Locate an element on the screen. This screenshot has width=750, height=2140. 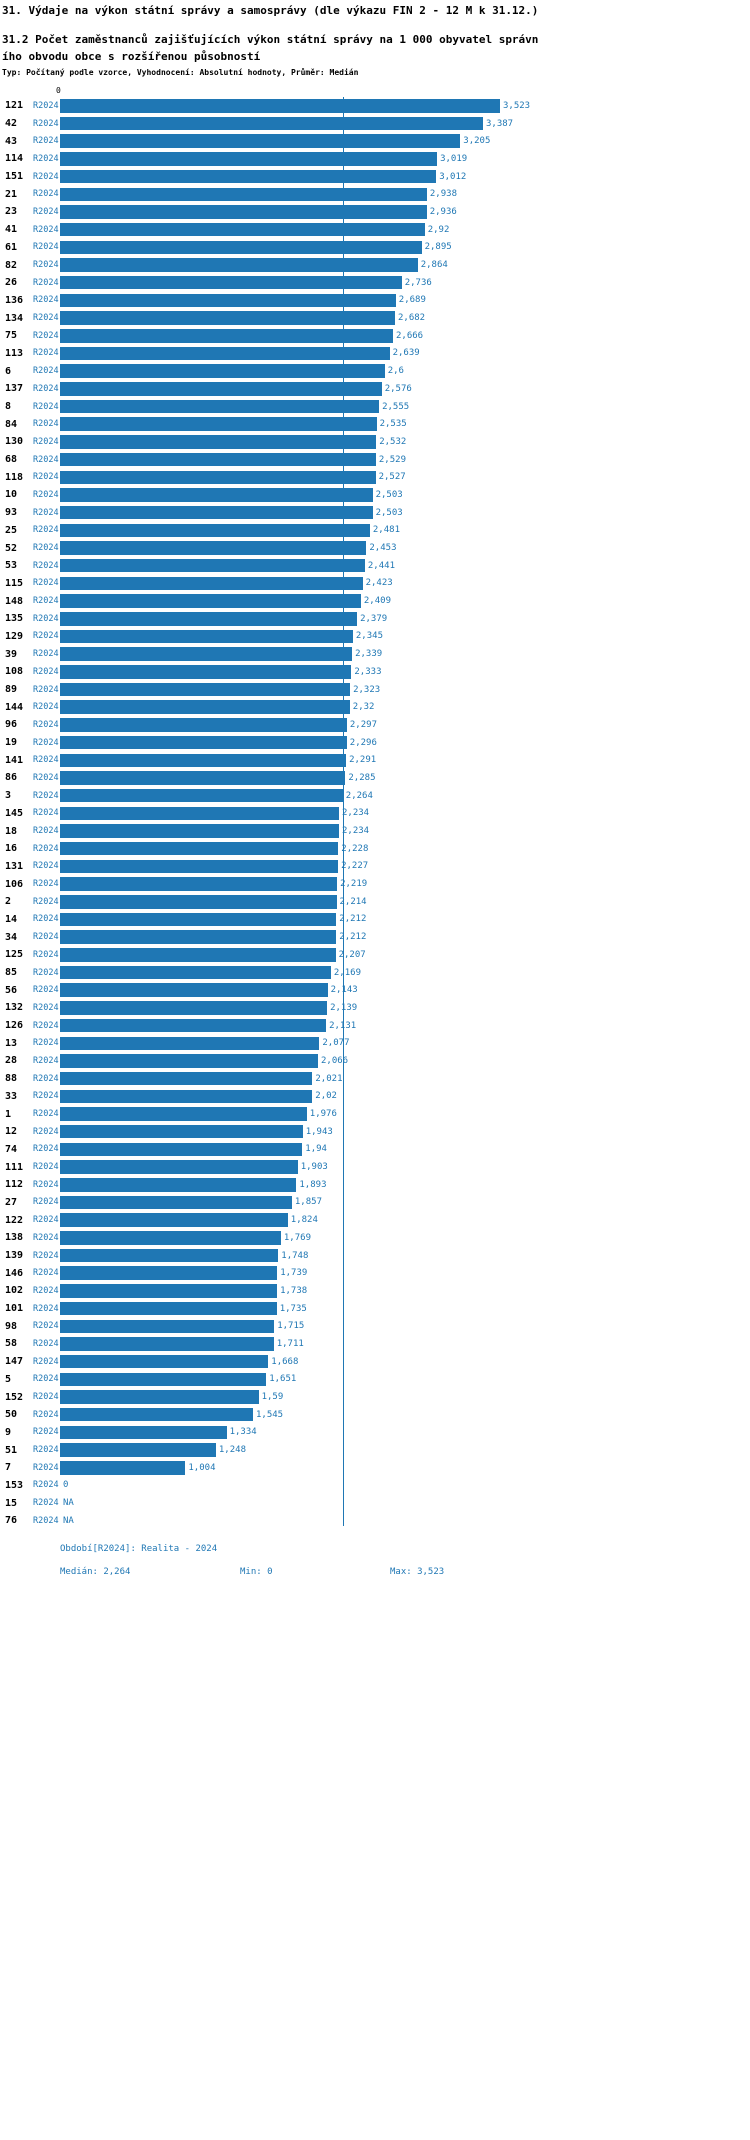
bar-area: 2,503 is located at coordinates (405, 513).